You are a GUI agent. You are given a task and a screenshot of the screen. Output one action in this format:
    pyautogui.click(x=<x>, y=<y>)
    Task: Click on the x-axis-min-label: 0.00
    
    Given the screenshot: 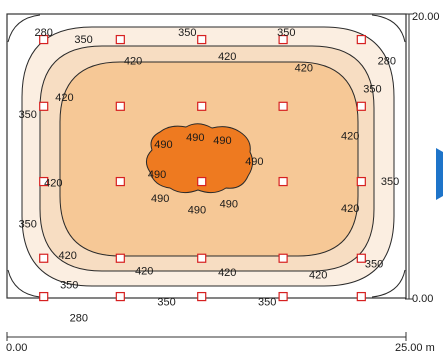 What is the action you would take?
    pyautogui.click(x=16, y=348)
    